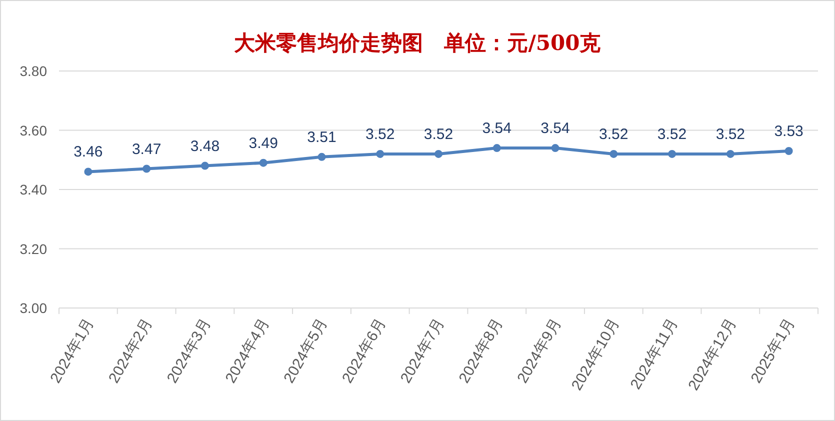 The height and width of the screenshot is (421, 835). What do you see at coordinates (34, 130) in the screenshot?
I see `y-tick-label: 3.60` at bounding box center [34, 130].